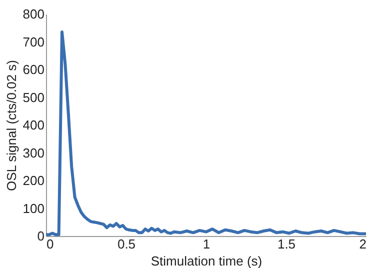 The width and height of the screenshot is (387, 268). What do you see at coordinates (206, 261) in the screenshot?
I see `x-axis-title: Stimulation time (s)` at bounding box center [206, 261].